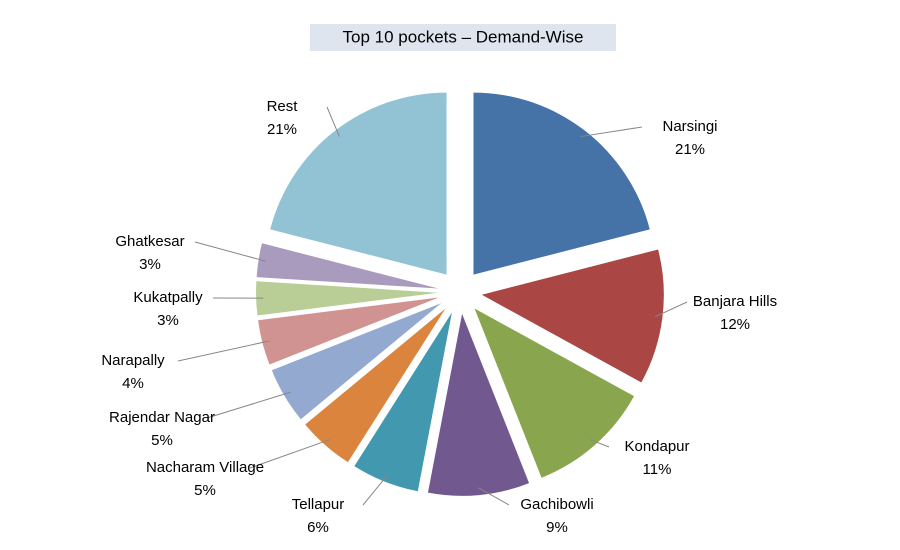 Image resolution: width=900 pixels, height=550 pixels. Describe the element at coordinates (735, 301) in the screenshot. I see `slice-label: Banjara Hills` at that location.